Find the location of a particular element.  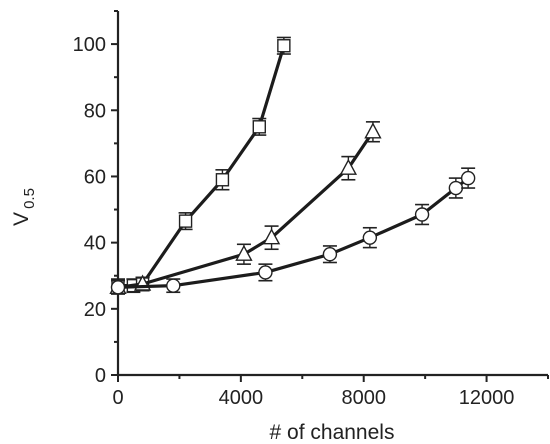

y-tick-label: 0 is located at coordinates (100, 376).